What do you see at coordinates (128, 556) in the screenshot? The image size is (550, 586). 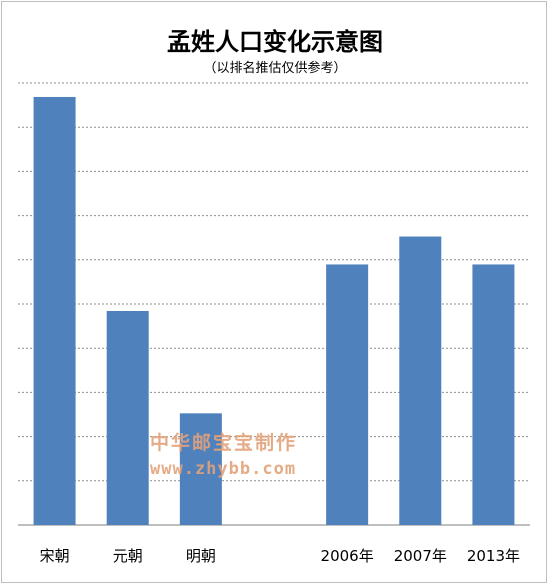 I see `x-tick-label: 元朝` at bounding box center [128, 556].